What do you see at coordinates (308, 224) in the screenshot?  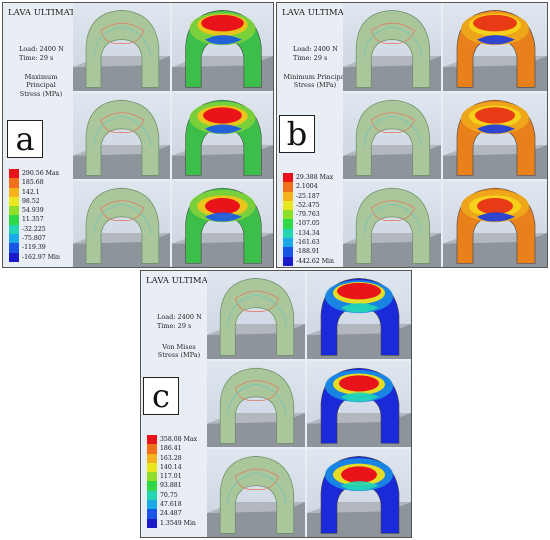 I see `legend-row: -107.05` at bounding box center [308, 224].